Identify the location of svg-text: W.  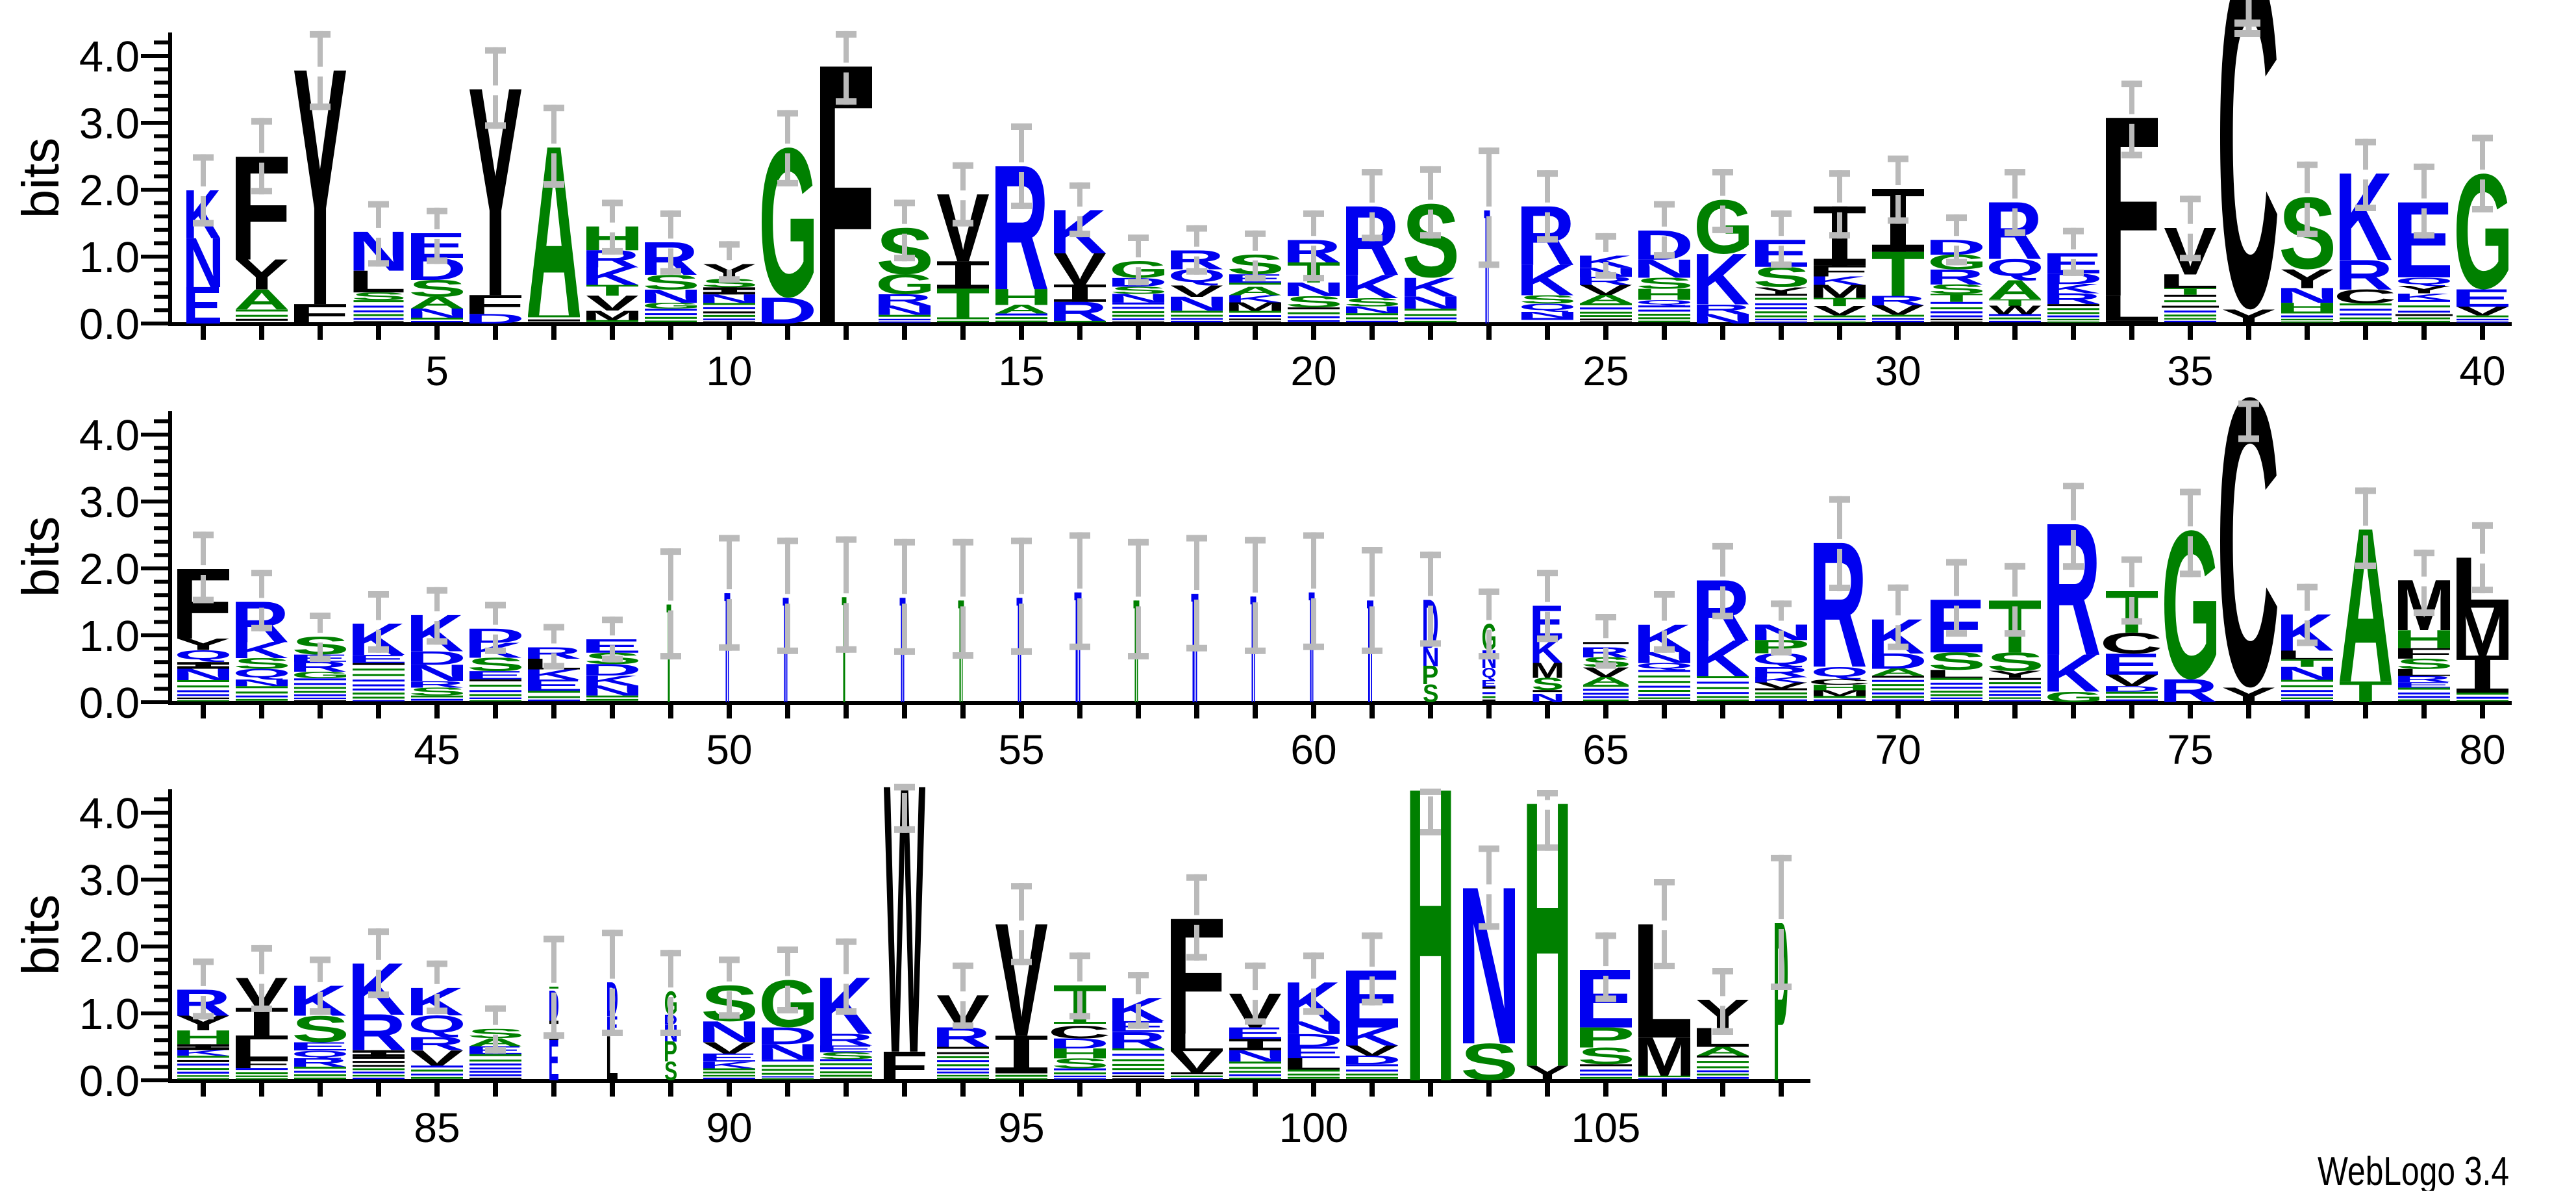
(905, 919).